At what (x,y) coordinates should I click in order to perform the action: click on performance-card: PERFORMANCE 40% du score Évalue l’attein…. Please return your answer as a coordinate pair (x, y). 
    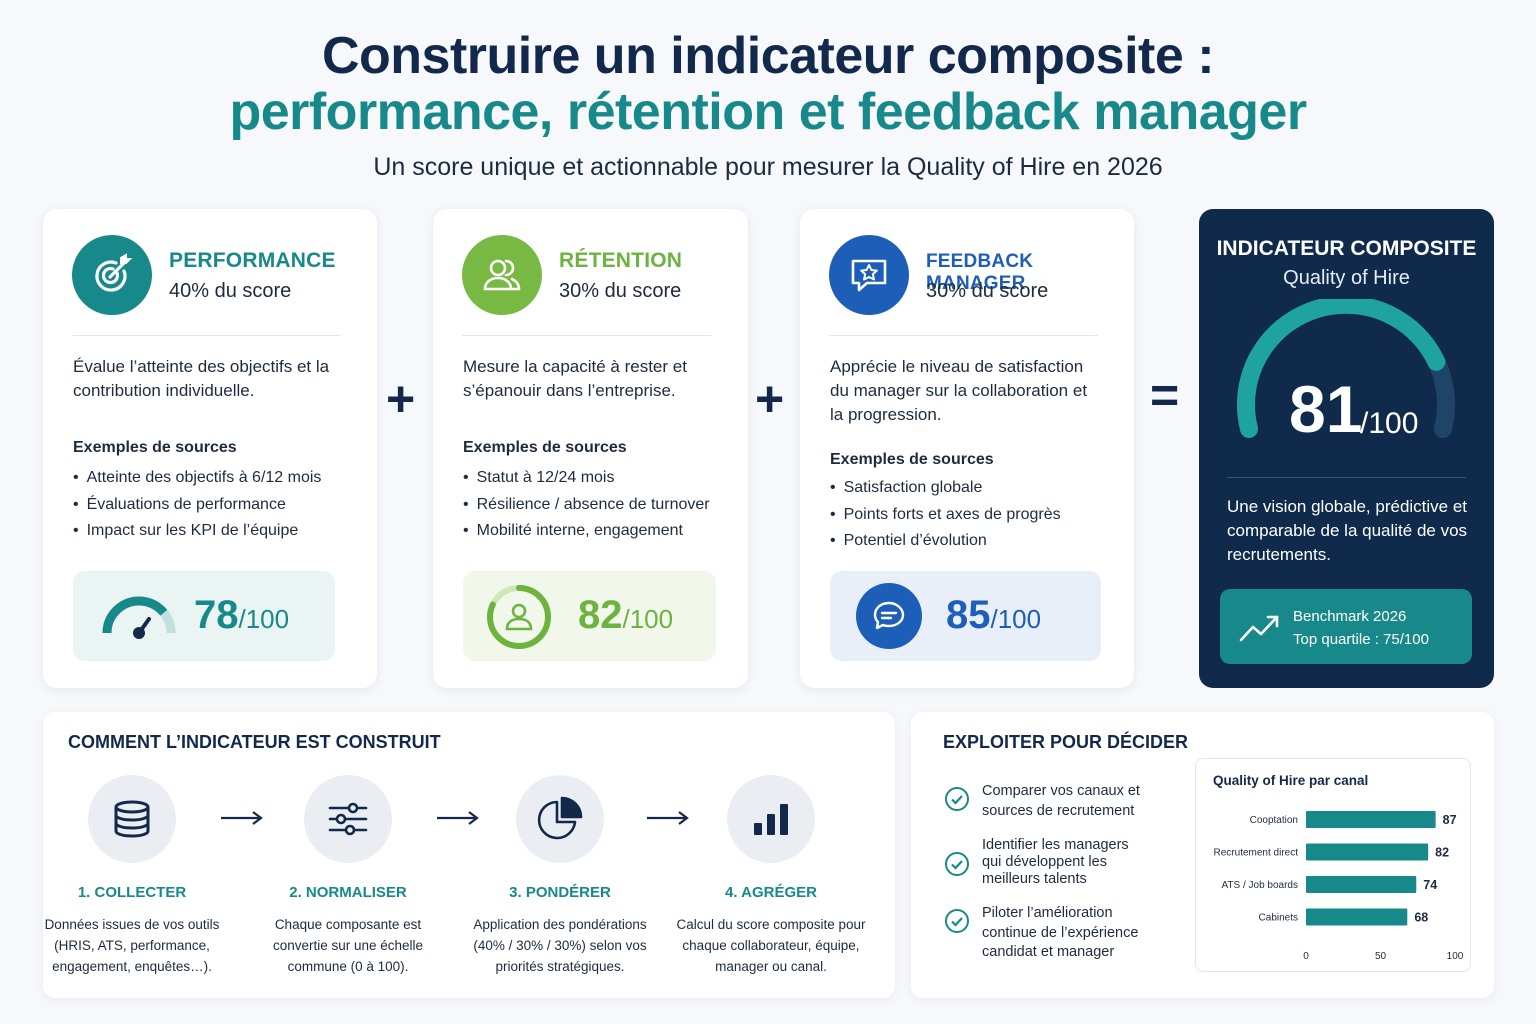
    Looking at the image, I should click on (210, 448).